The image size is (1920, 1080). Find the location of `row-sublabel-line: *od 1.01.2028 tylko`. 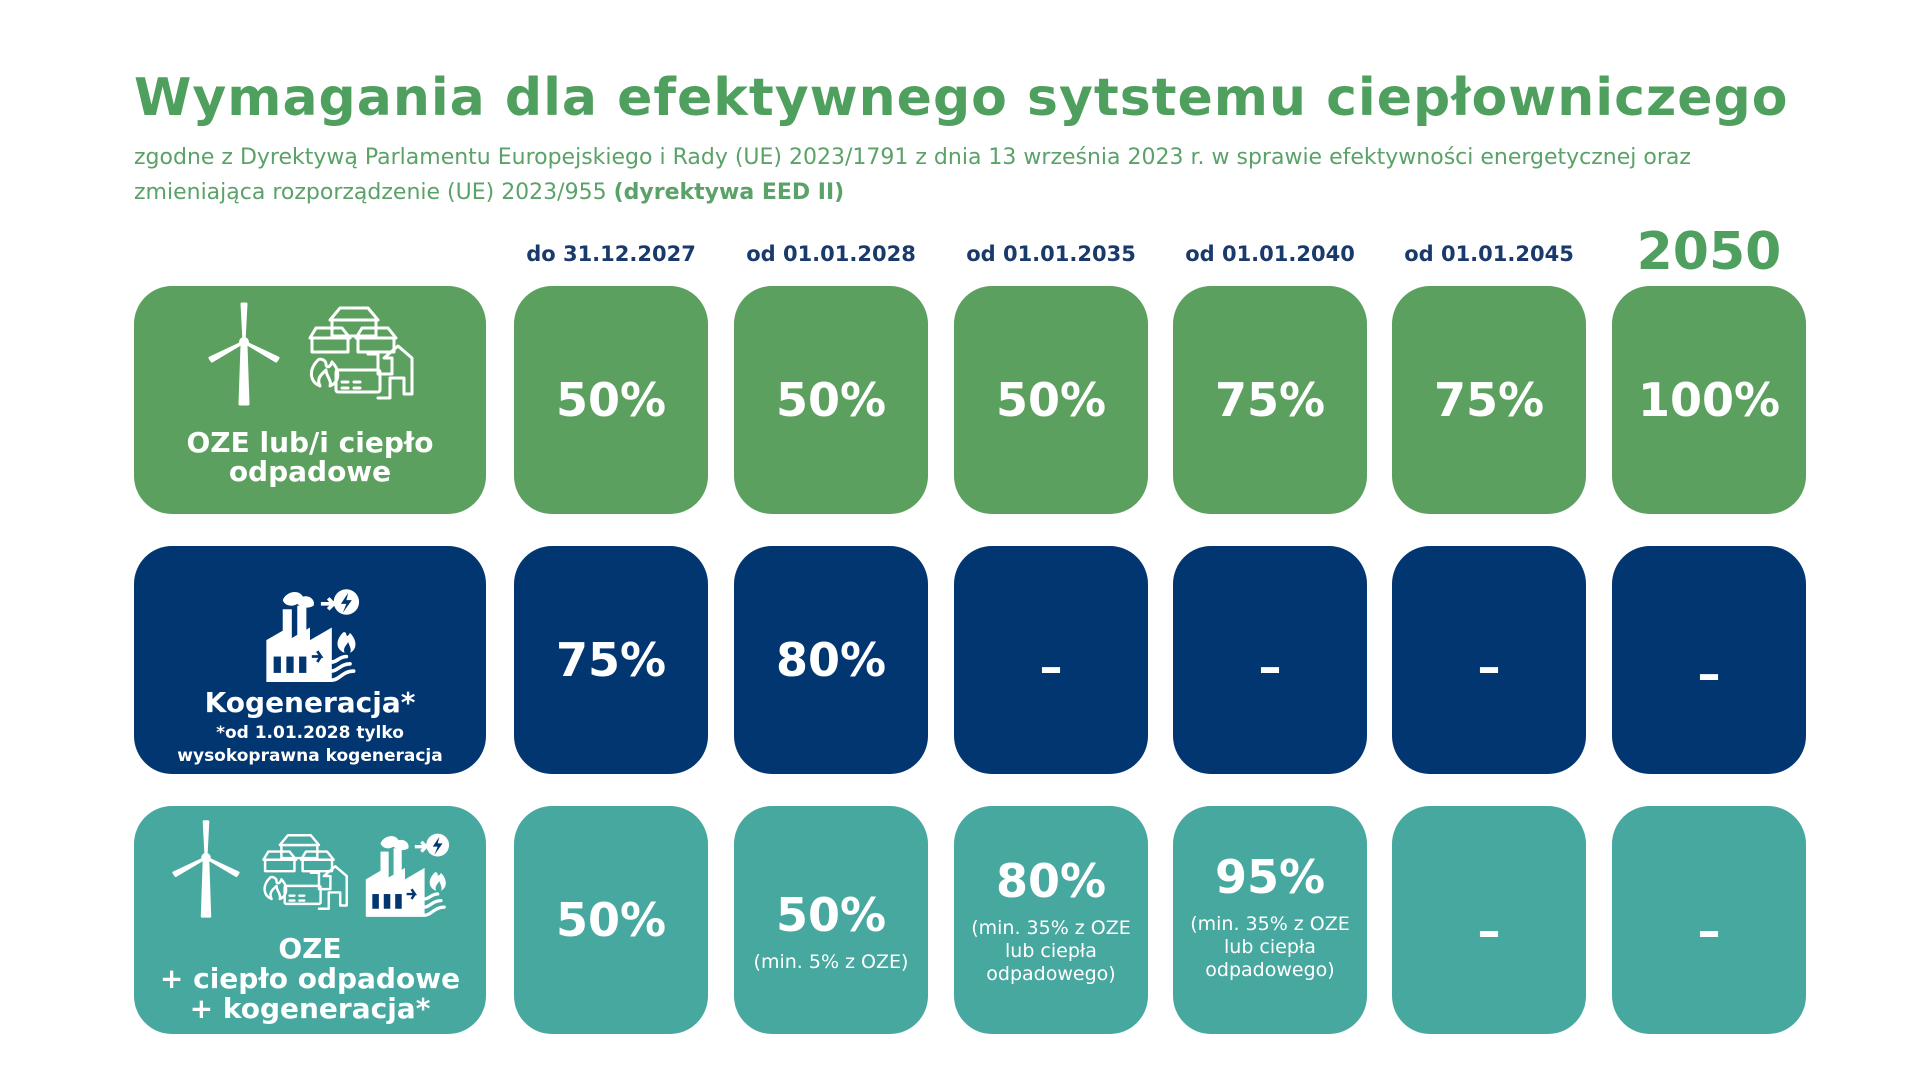

row-sublabel-line: *od 1.01.2028 tylko is located at coordinates (310, 733).